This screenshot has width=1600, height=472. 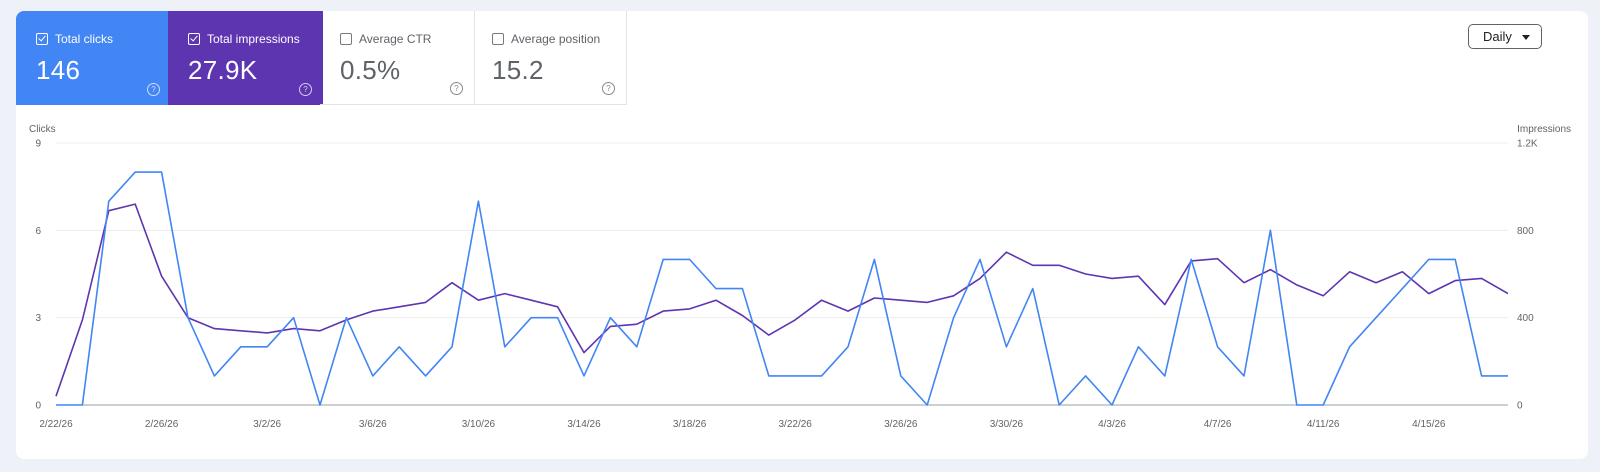 What do you see at coordinates (1497, 36) in the screenshot?
I see `granularity-label: Daily` at bounding box center [1497, 36].